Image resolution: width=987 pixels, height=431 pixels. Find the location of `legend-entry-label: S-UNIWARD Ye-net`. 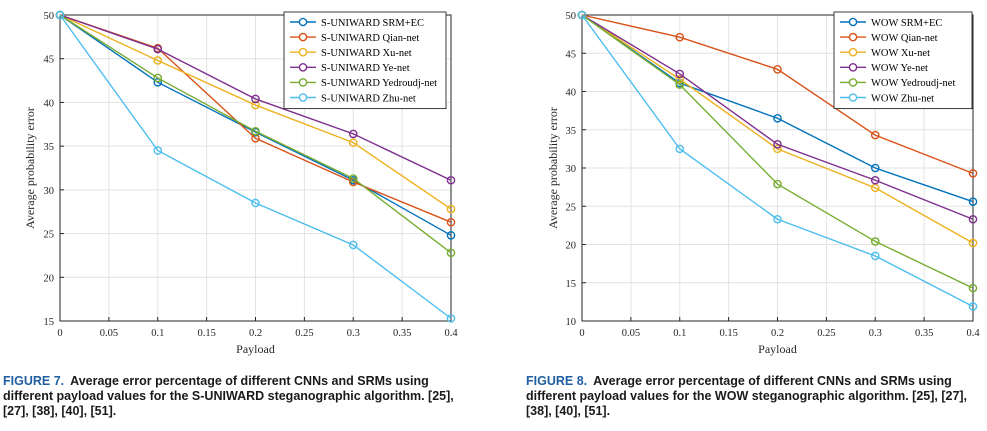

legend-entry-label: S-UNIWARD Ye-net is located at coordinates (365, 68).